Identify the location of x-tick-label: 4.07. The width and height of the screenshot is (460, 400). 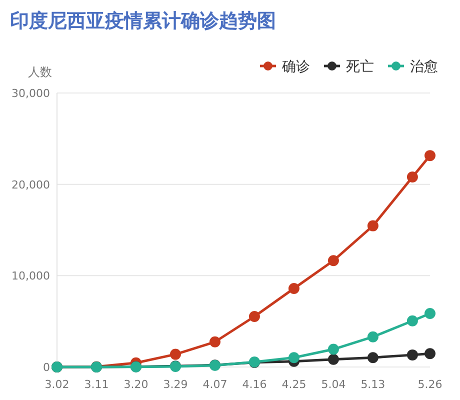
(215, 384).